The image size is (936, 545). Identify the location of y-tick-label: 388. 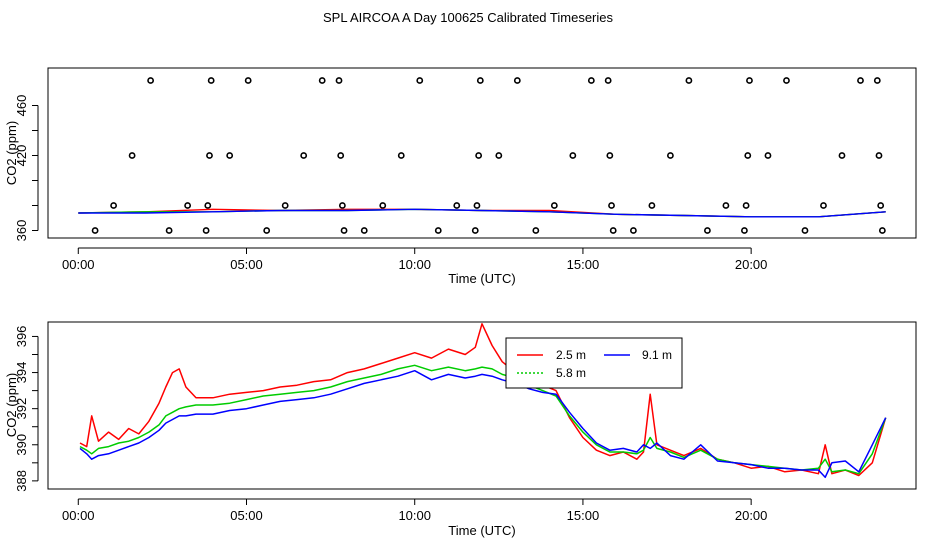
(21, 481).